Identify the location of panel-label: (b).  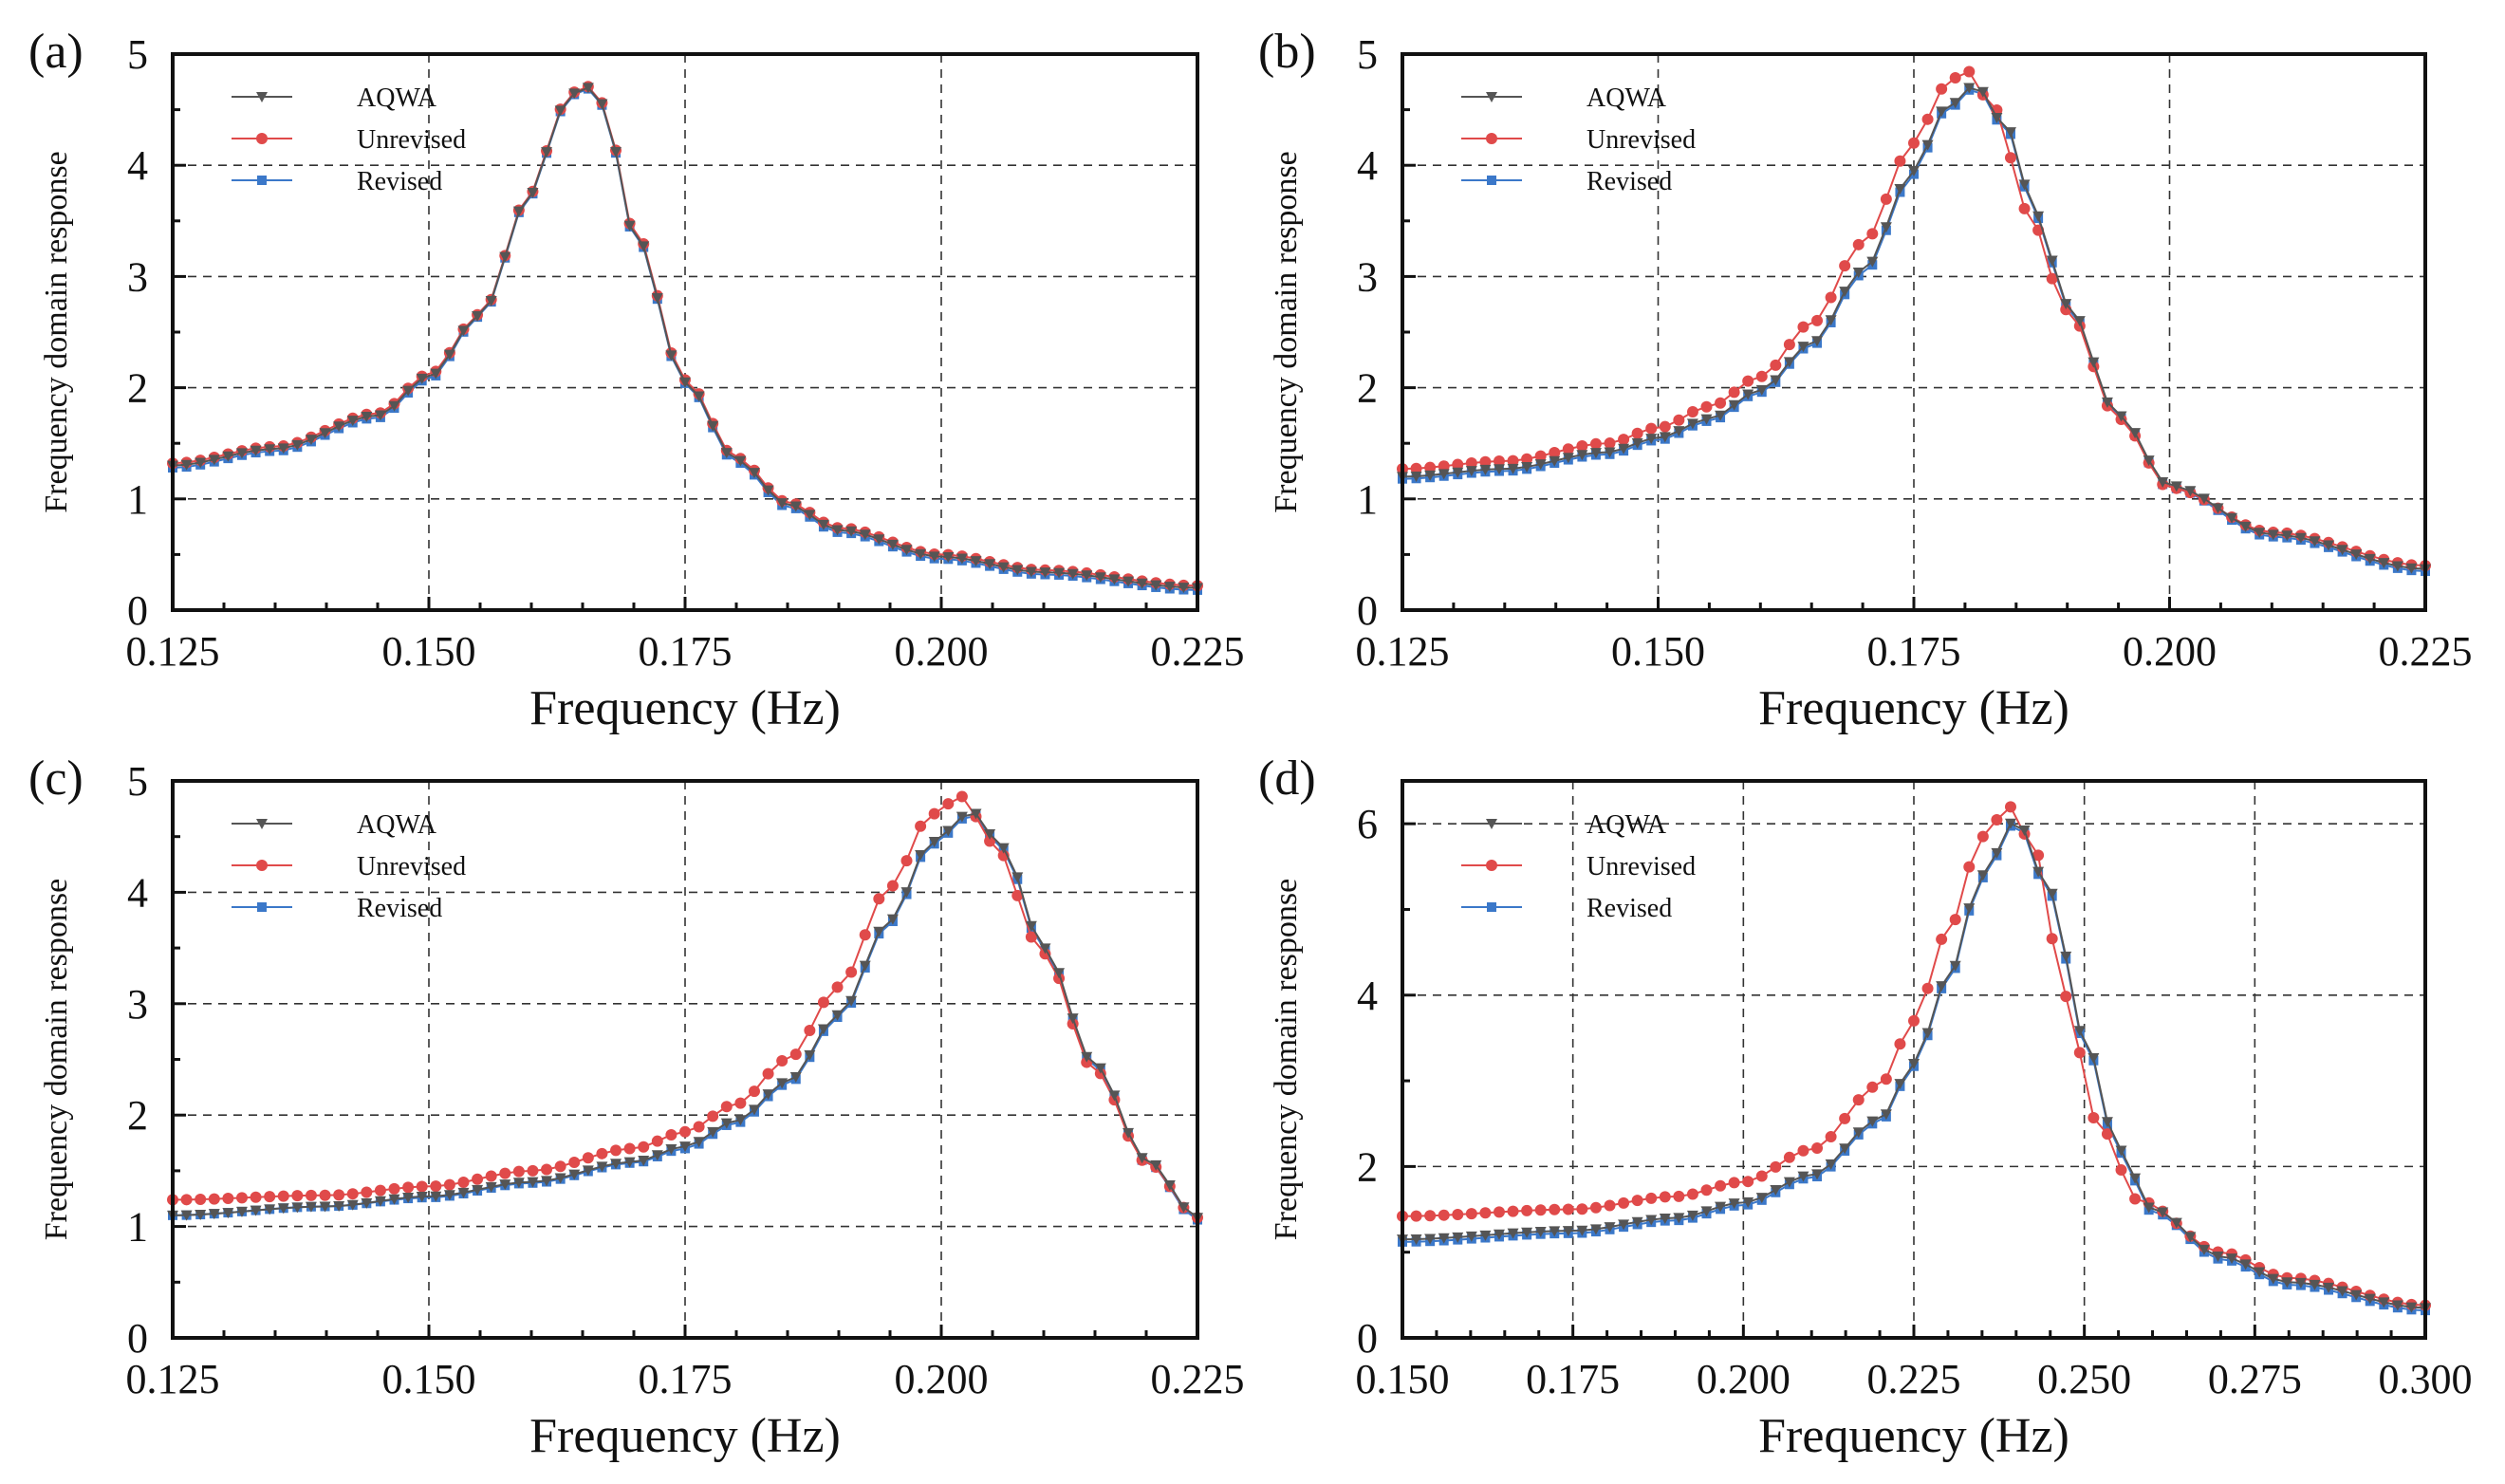
(1287, 52).